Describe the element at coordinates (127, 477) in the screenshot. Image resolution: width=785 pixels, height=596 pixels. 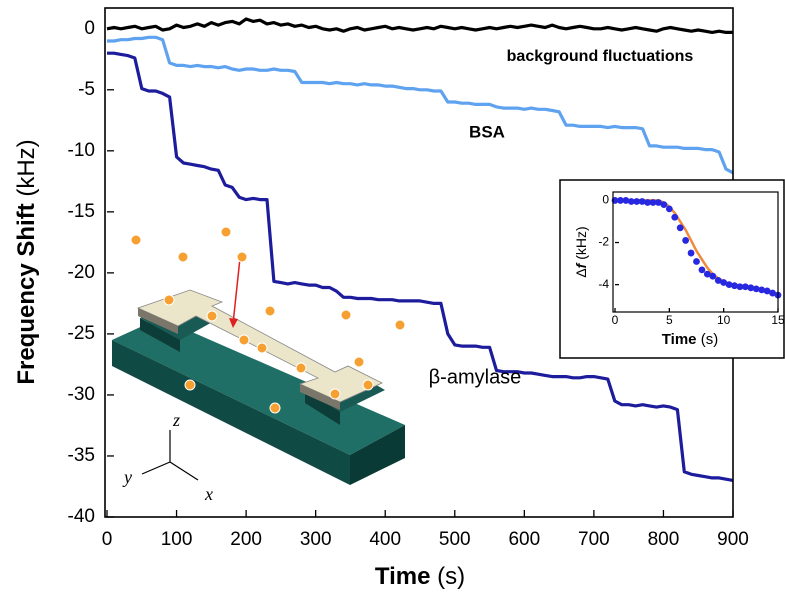
I see `axis-letter: y` at that location.